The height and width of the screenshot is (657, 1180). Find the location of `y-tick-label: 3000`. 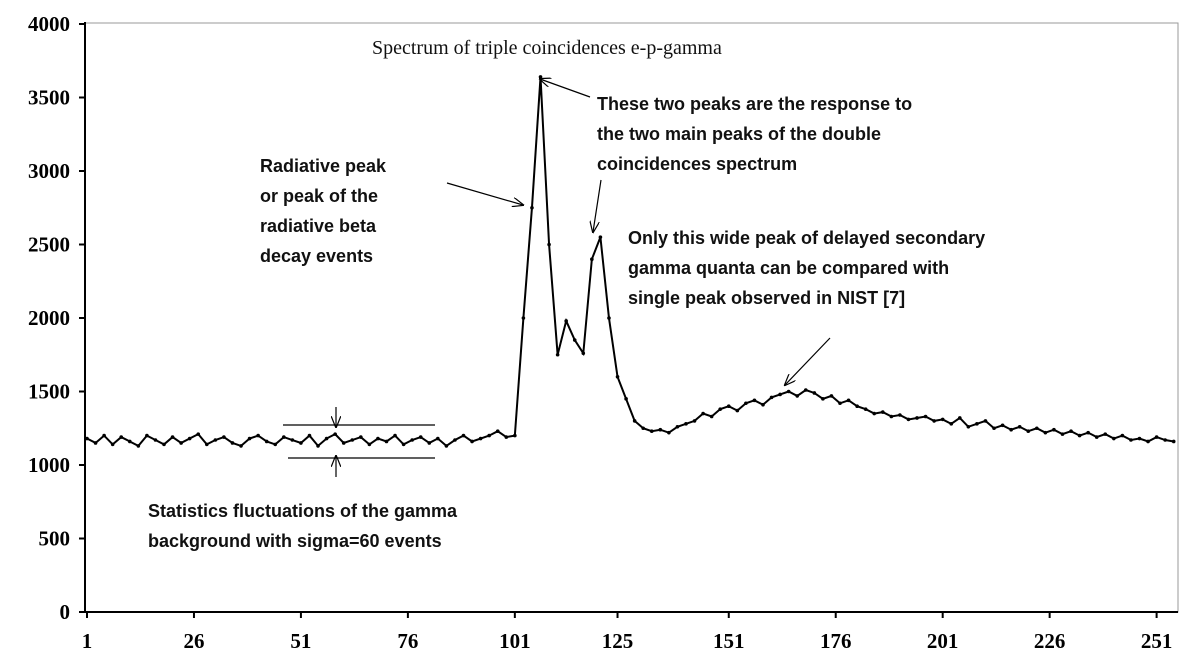

y-tick-label: 3000 is located at coordinates (49, 171).